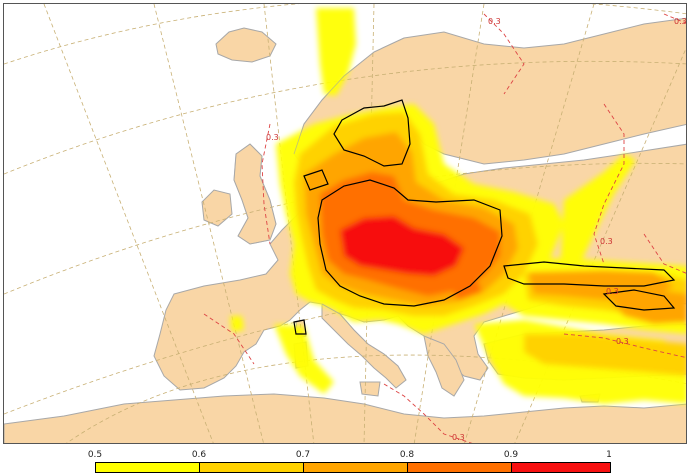 This screenshot has height=475, width=690. Describe the element at coordinates (217, 208) in the screenshot. I see `ireland` at that location.